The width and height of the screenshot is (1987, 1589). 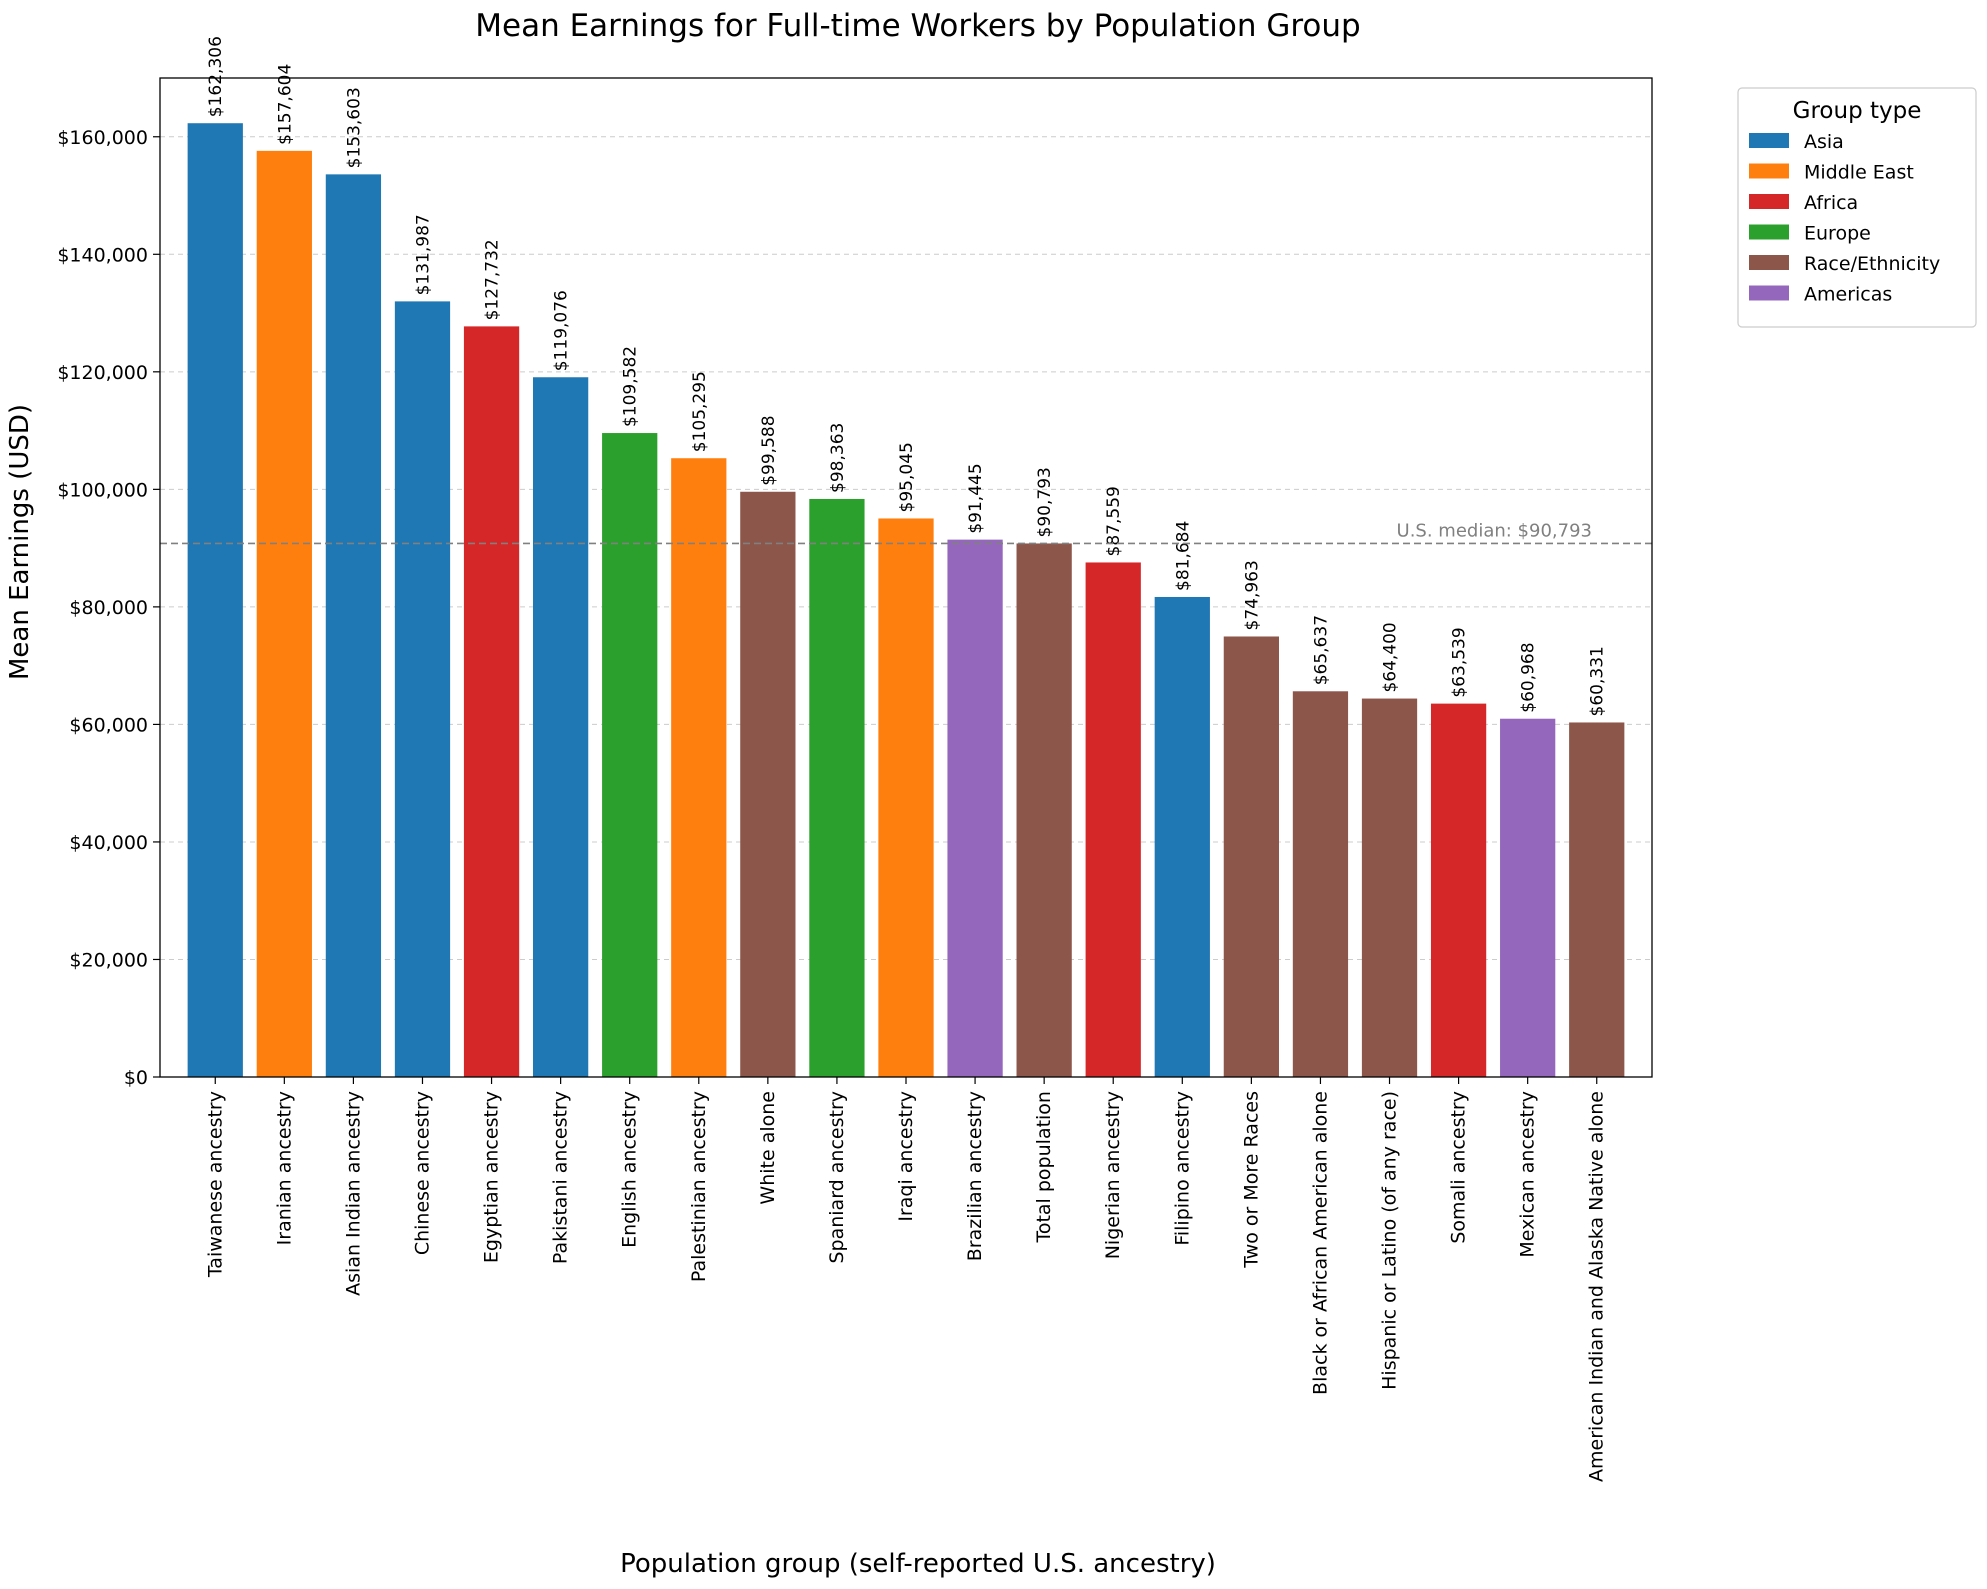 I want to click on x-tick-label: Egyptian ancestry, so click(x=492, y=1177).